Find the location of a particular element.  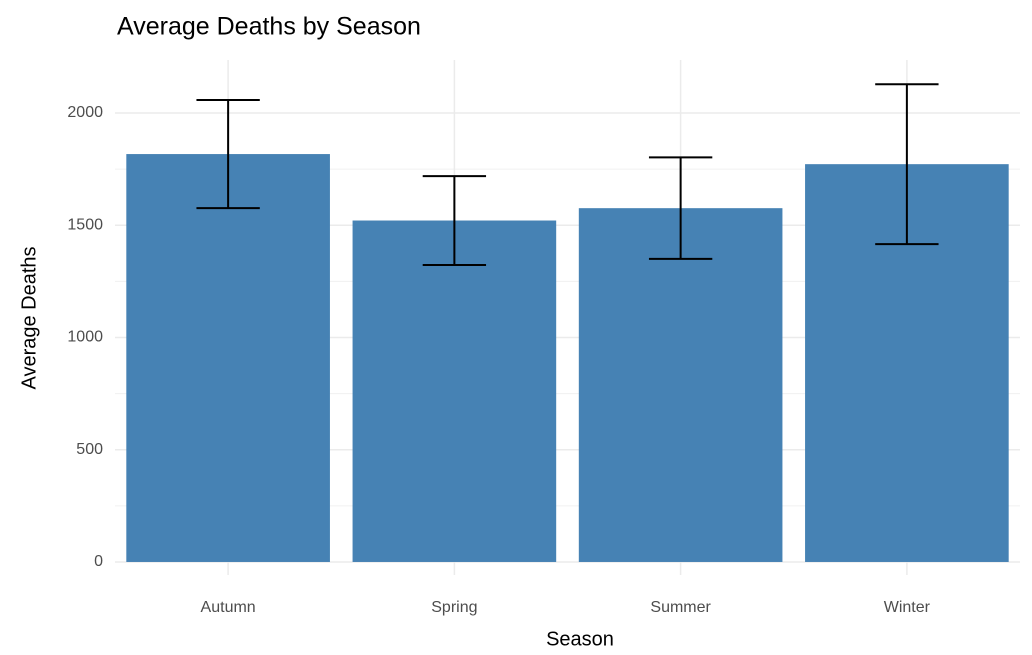

x-axis-label: Season is located at coordinates (580, 639).